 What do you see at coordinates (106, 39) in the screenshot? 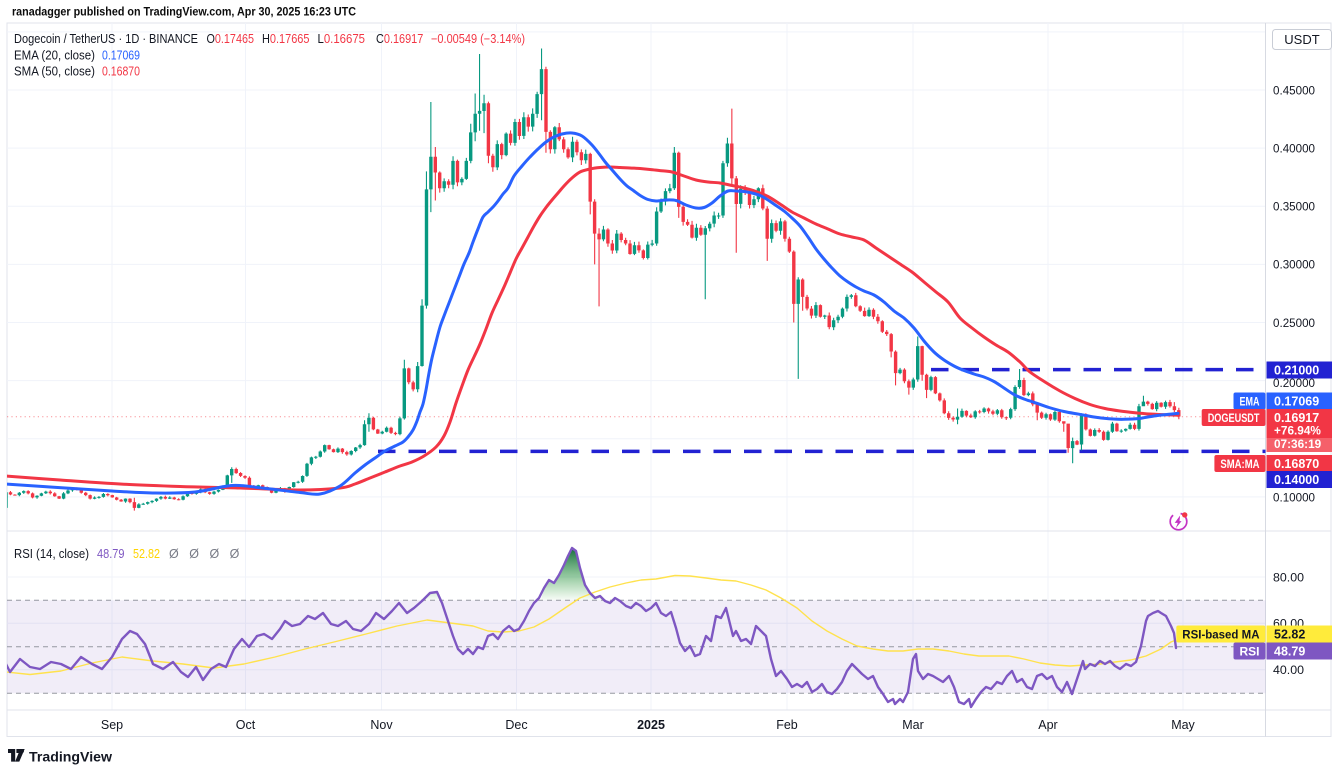
I see `svg-text:Dogecoin / TetherUS · 1D · BIN: Dogecoin / TetherUS · 1D · BINANCE` at bounding box center [106, 39].